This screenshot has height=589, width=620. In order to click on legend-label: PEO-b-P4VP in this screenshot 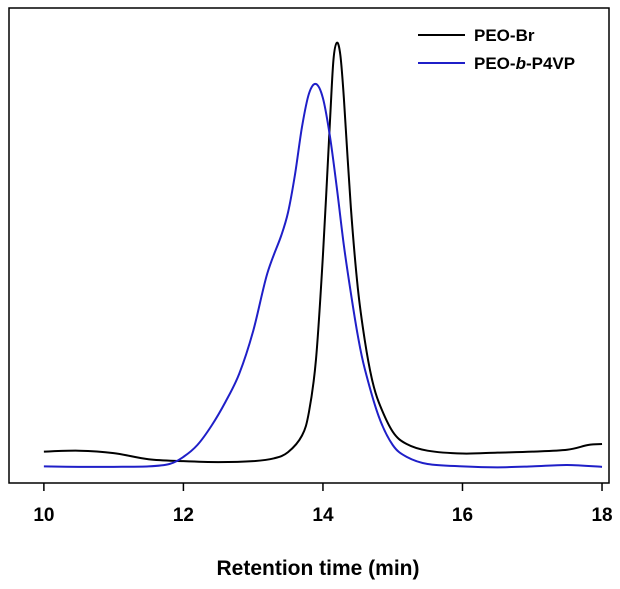, I will do `click(524, 63)`.